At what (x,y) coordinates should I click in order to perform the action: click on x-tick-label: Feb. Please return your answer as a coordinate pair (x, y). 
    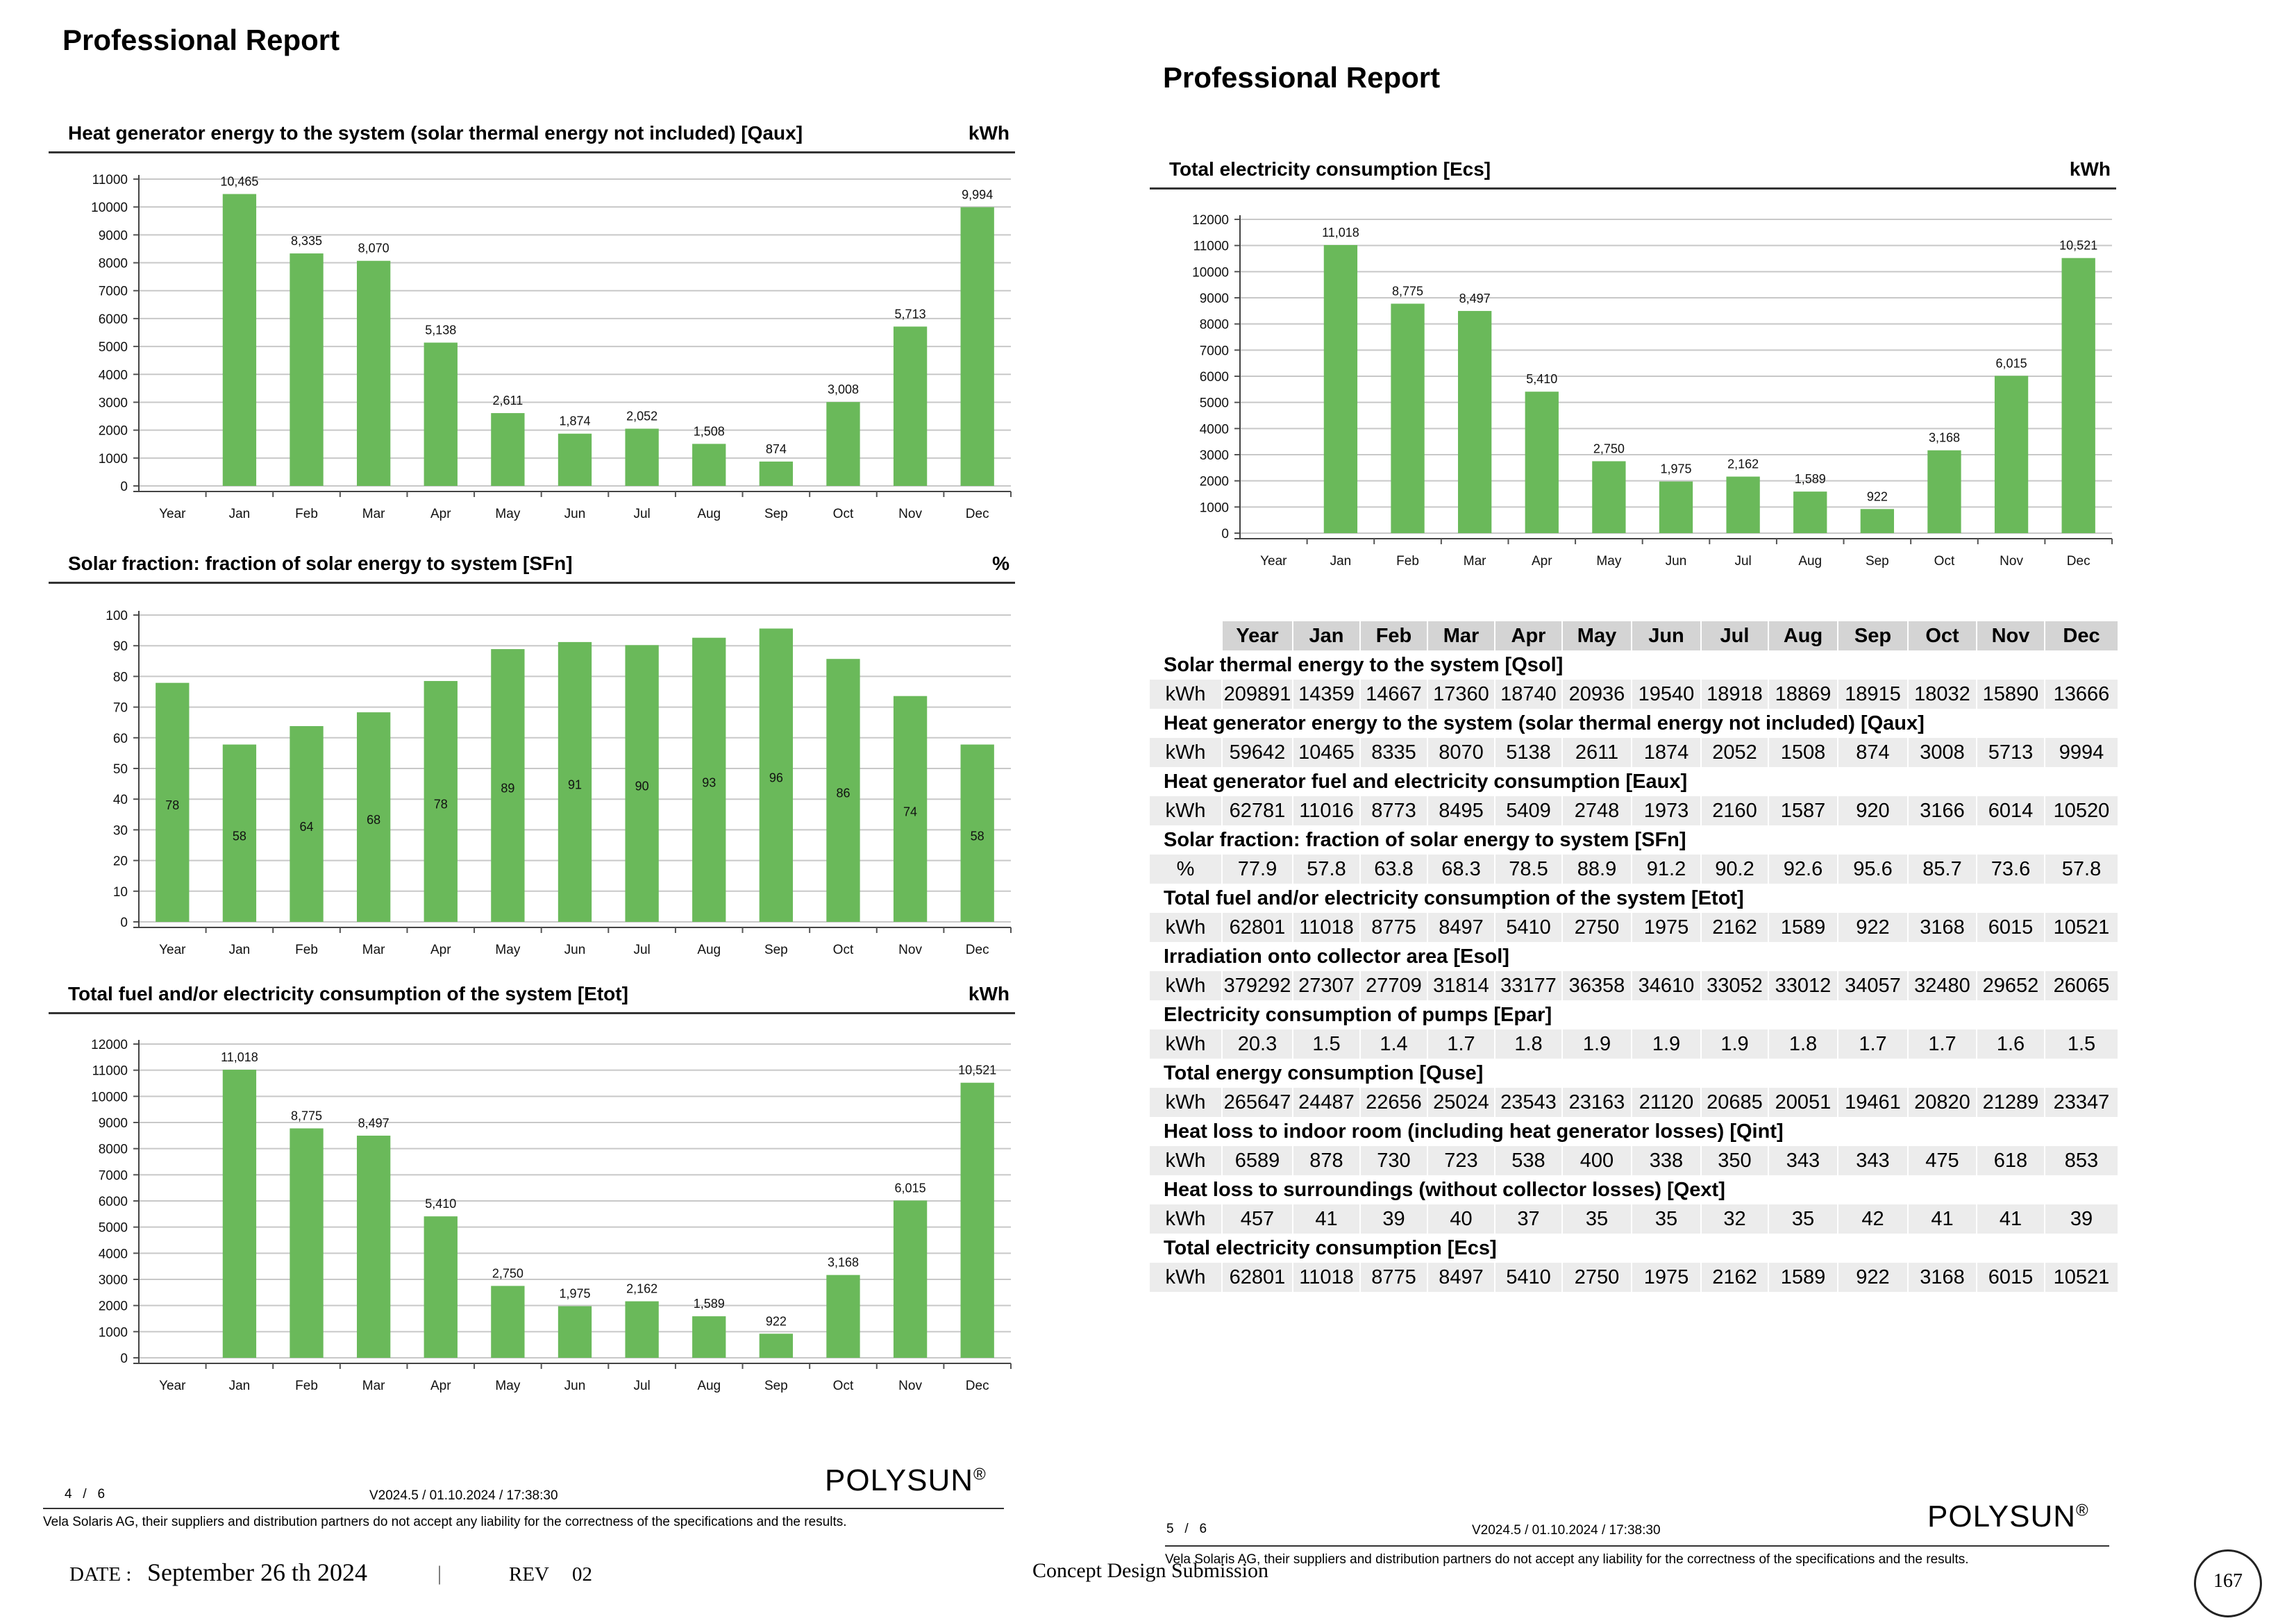
    Looking at the image, I should click on (306, 514).